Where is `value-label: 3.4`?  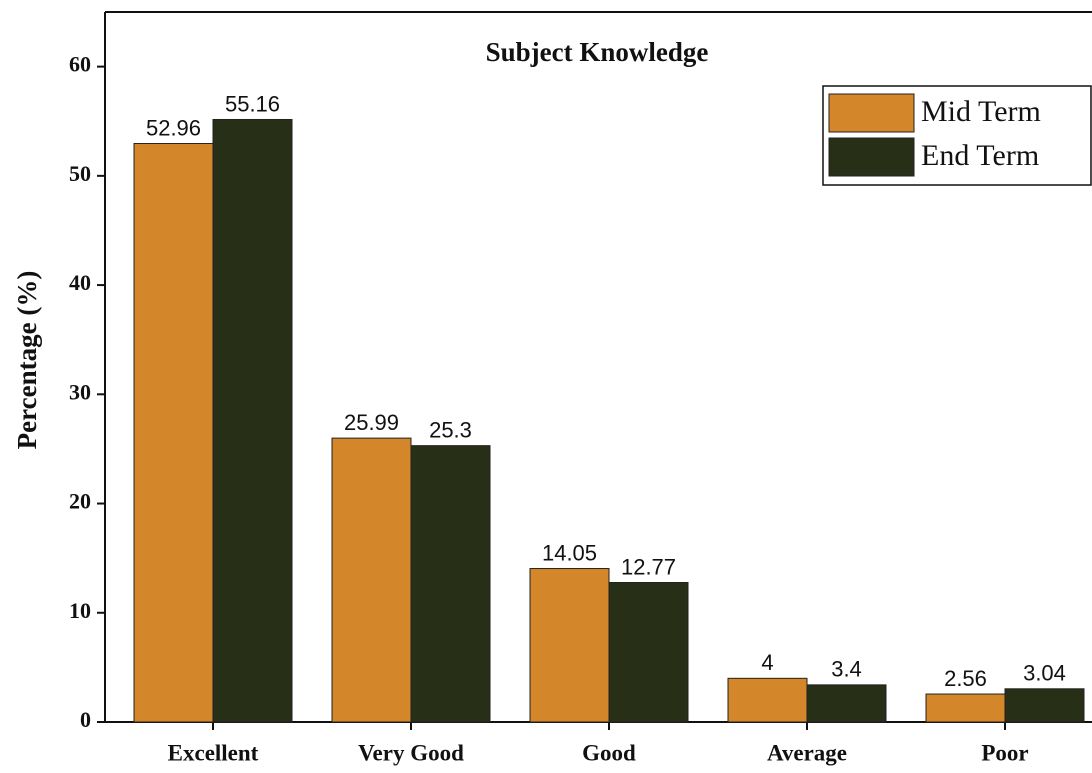 value-label: 3.4 is located at coordinates (846, 669).